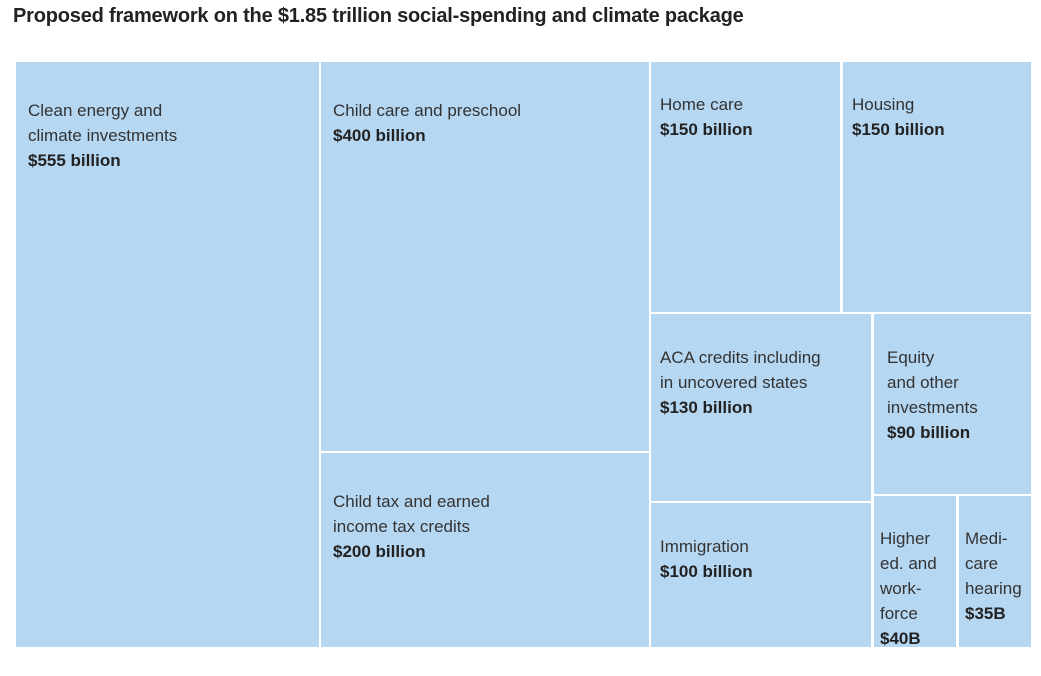 The height and width of the screenshot is (676, 1041). I want to click on tile-label: Medi- care hearing $35B, so click(993, 576).